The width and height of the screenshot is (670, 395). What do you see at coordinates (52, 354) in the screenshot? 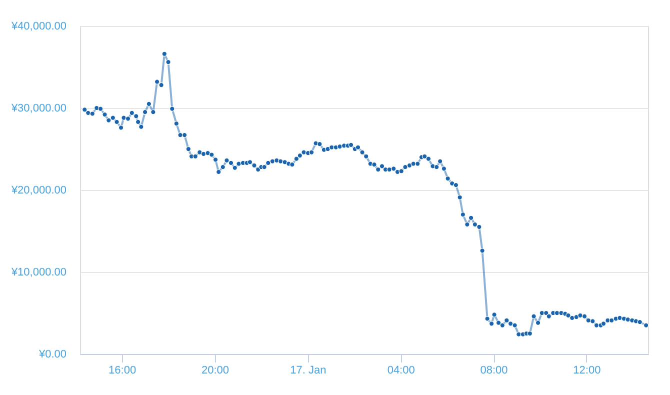
I see `y-tick-label: ¥0.00` at bounding box center [52, 354].